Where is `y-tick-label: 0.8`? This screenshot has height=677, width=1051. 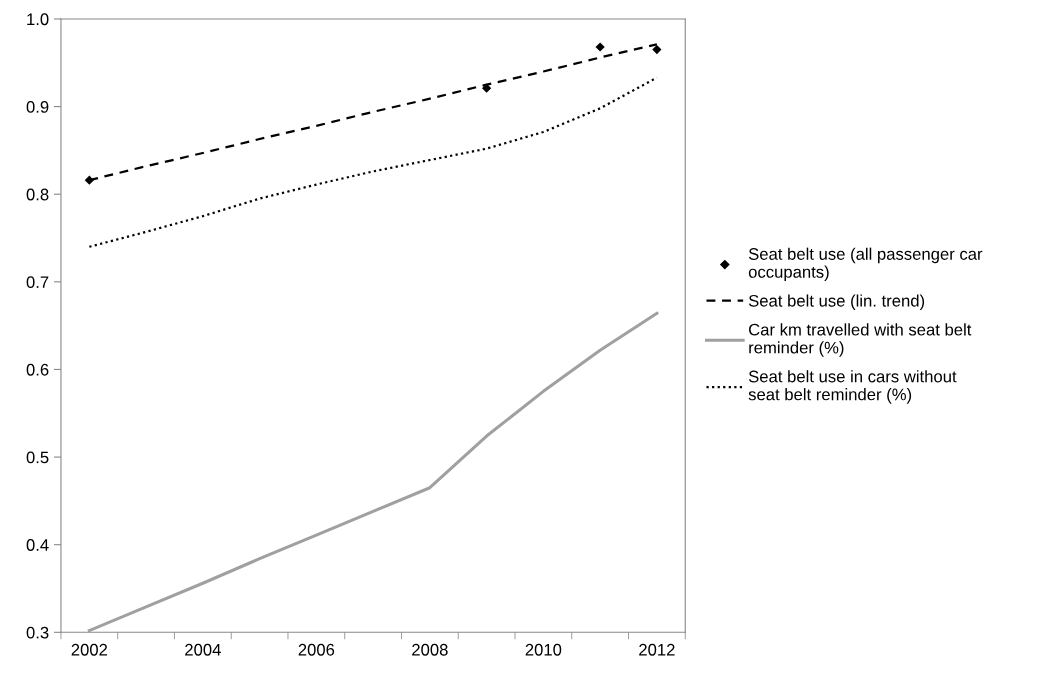
y-tick-label: 0.8 is located at coordinates (37, 194).